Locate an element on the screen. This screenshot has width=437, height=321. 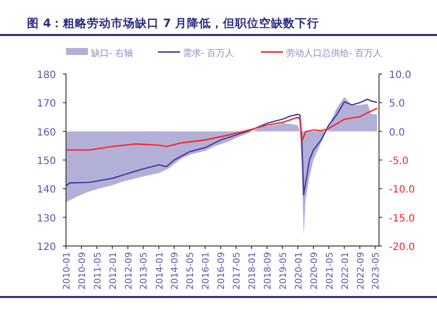
x-tick-label: 2016-09 is located at coordinates (222, 271).